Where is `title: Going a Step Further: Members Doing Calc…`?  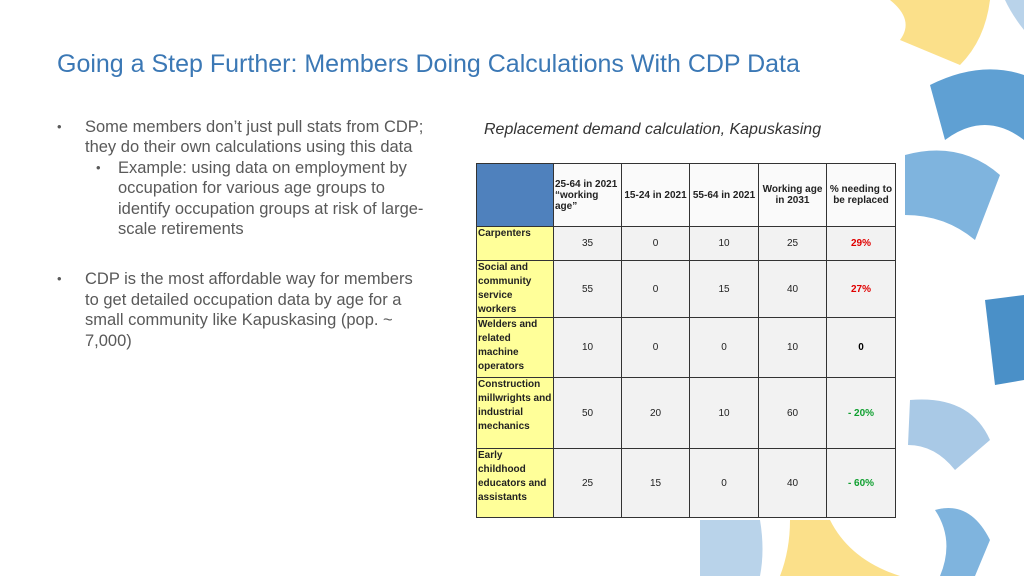 title: Going a Step Further: Members Doing Calc… is located at coordinates (428, 64).